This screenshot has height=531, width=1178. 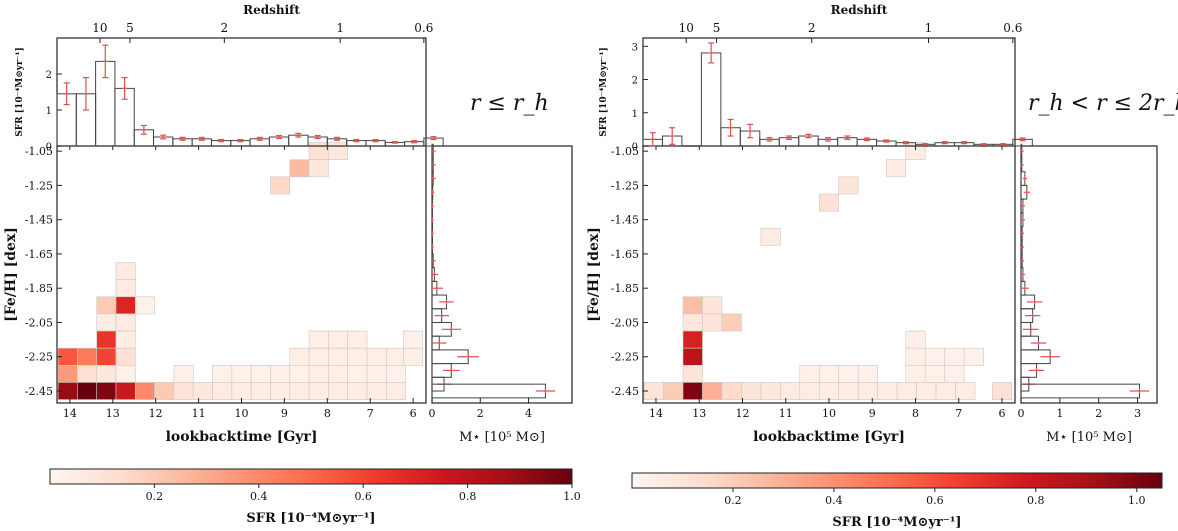 What do you see at coordinates (812, 28) in the screenshot?
I see `redshift-tick-label: 2` at bounding box center [812, 28].